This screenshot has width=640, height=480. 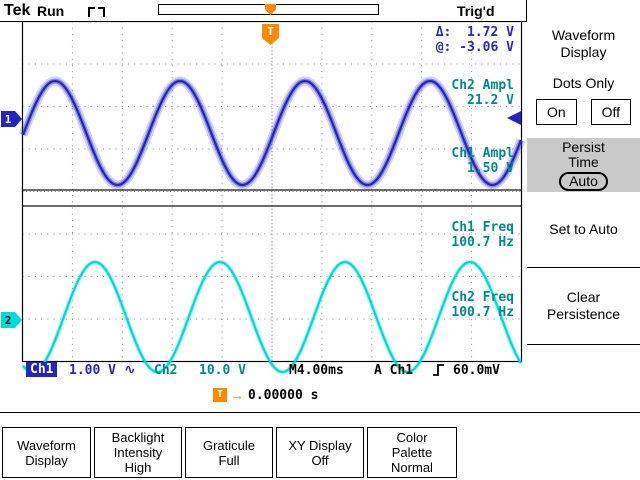 What do you see at coordinates (220, 395) in the screenshot?
I see `trigger-time-icon: T` at bounding box center [220, 395].